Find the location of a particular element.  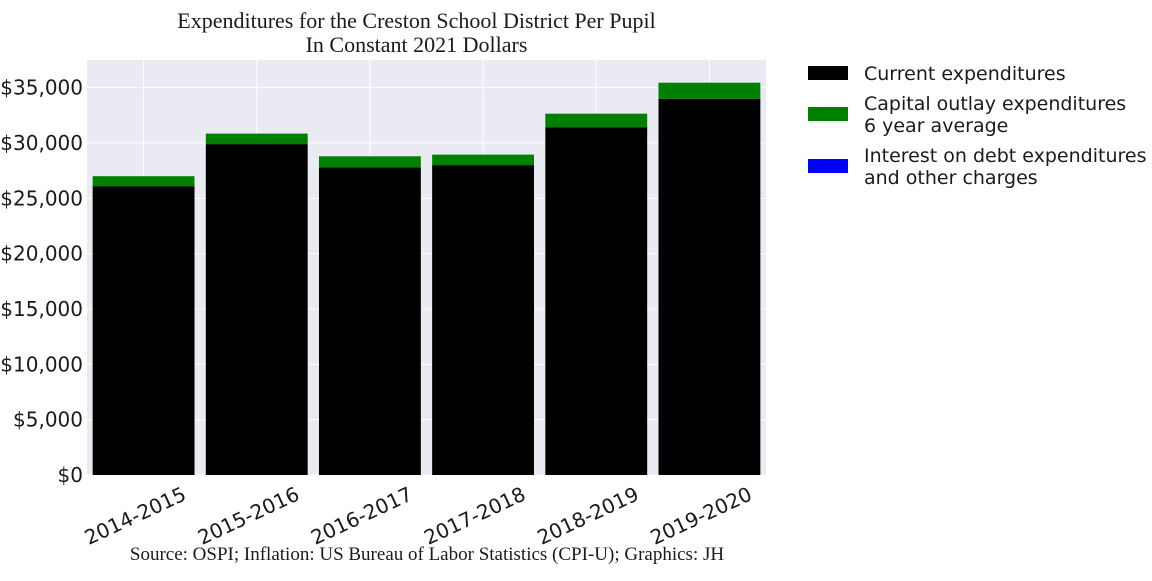

legend-label: Capital outlay expenditures is located at coordinates (995, 104).